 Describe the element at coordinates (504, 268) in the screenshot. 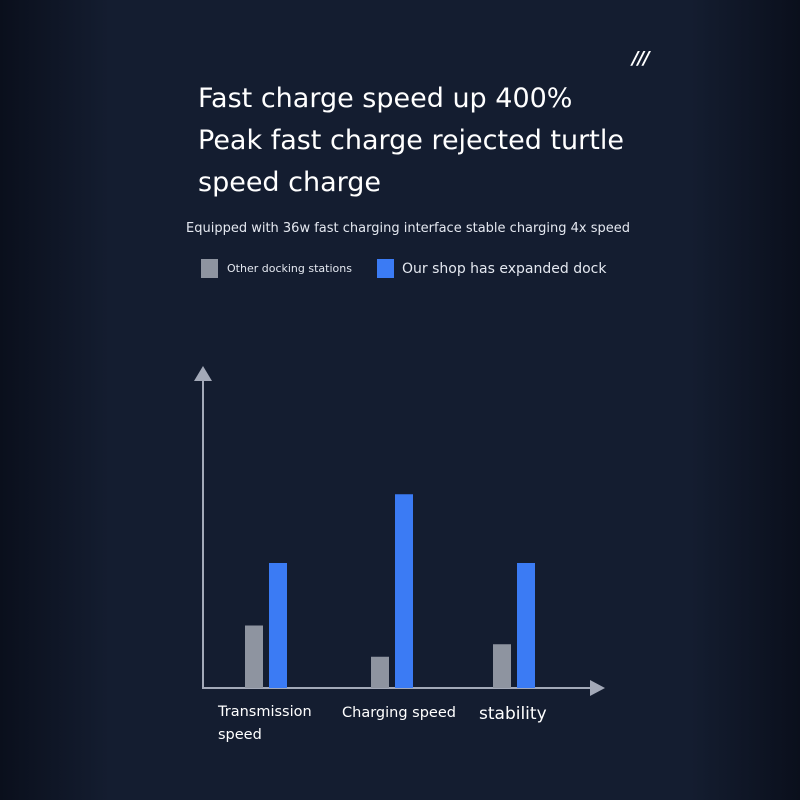

I see `legend-label-ours: Our shop has expanded dock` at that location.